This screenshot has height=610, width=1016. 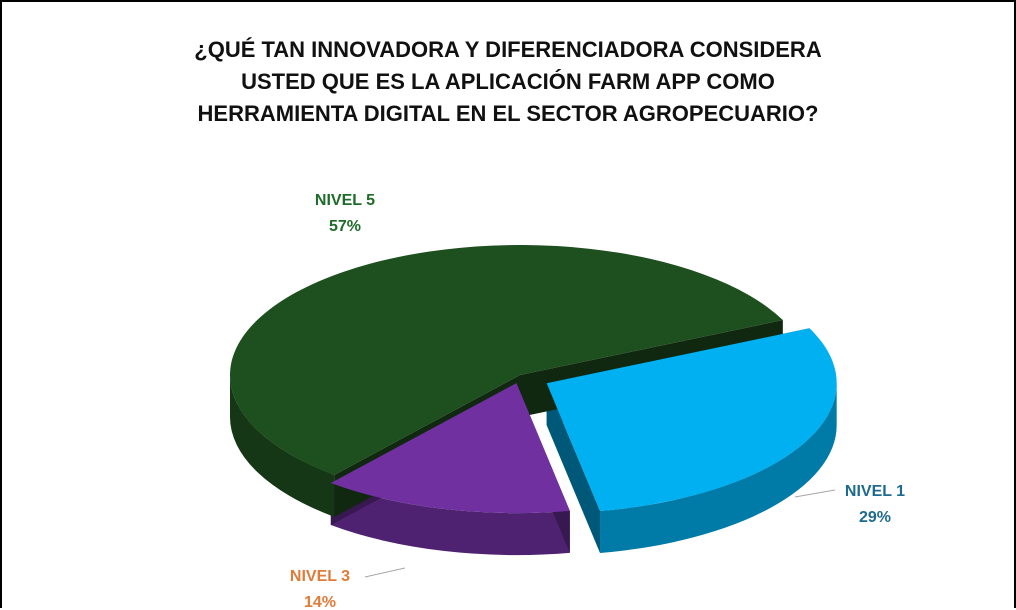 I want to click on category-label: NIVEL 1, so click(x=875, y=491).